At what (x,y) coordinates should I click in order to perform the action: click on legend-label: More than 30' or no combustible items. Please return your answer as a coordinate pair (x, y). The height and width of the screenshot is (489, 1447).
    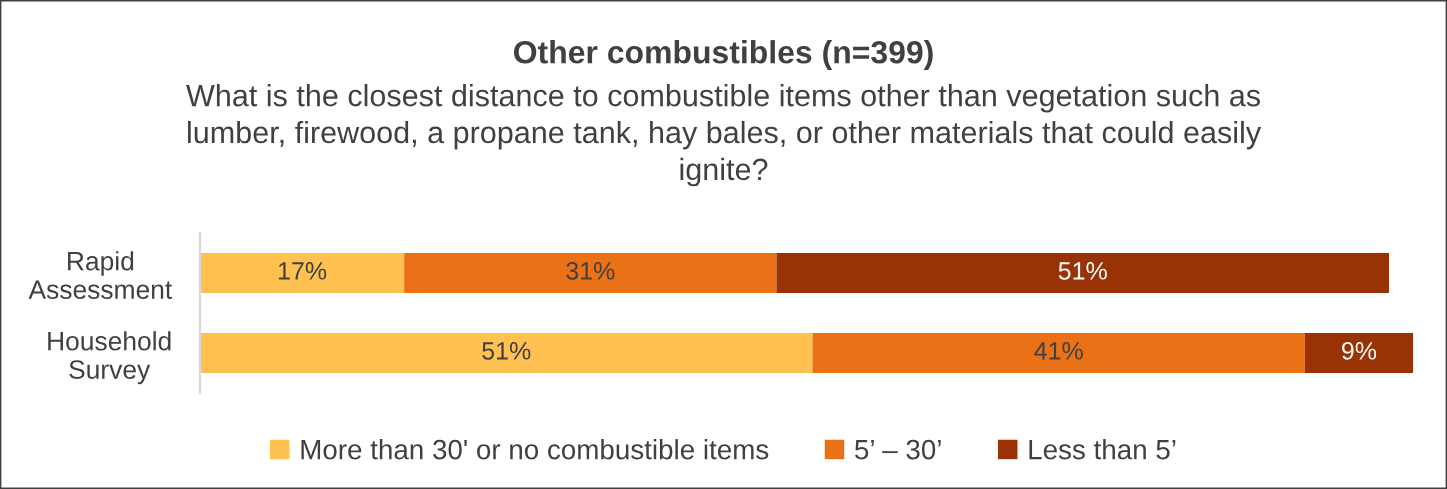
    Looking at the image, I should click on (535, 449).